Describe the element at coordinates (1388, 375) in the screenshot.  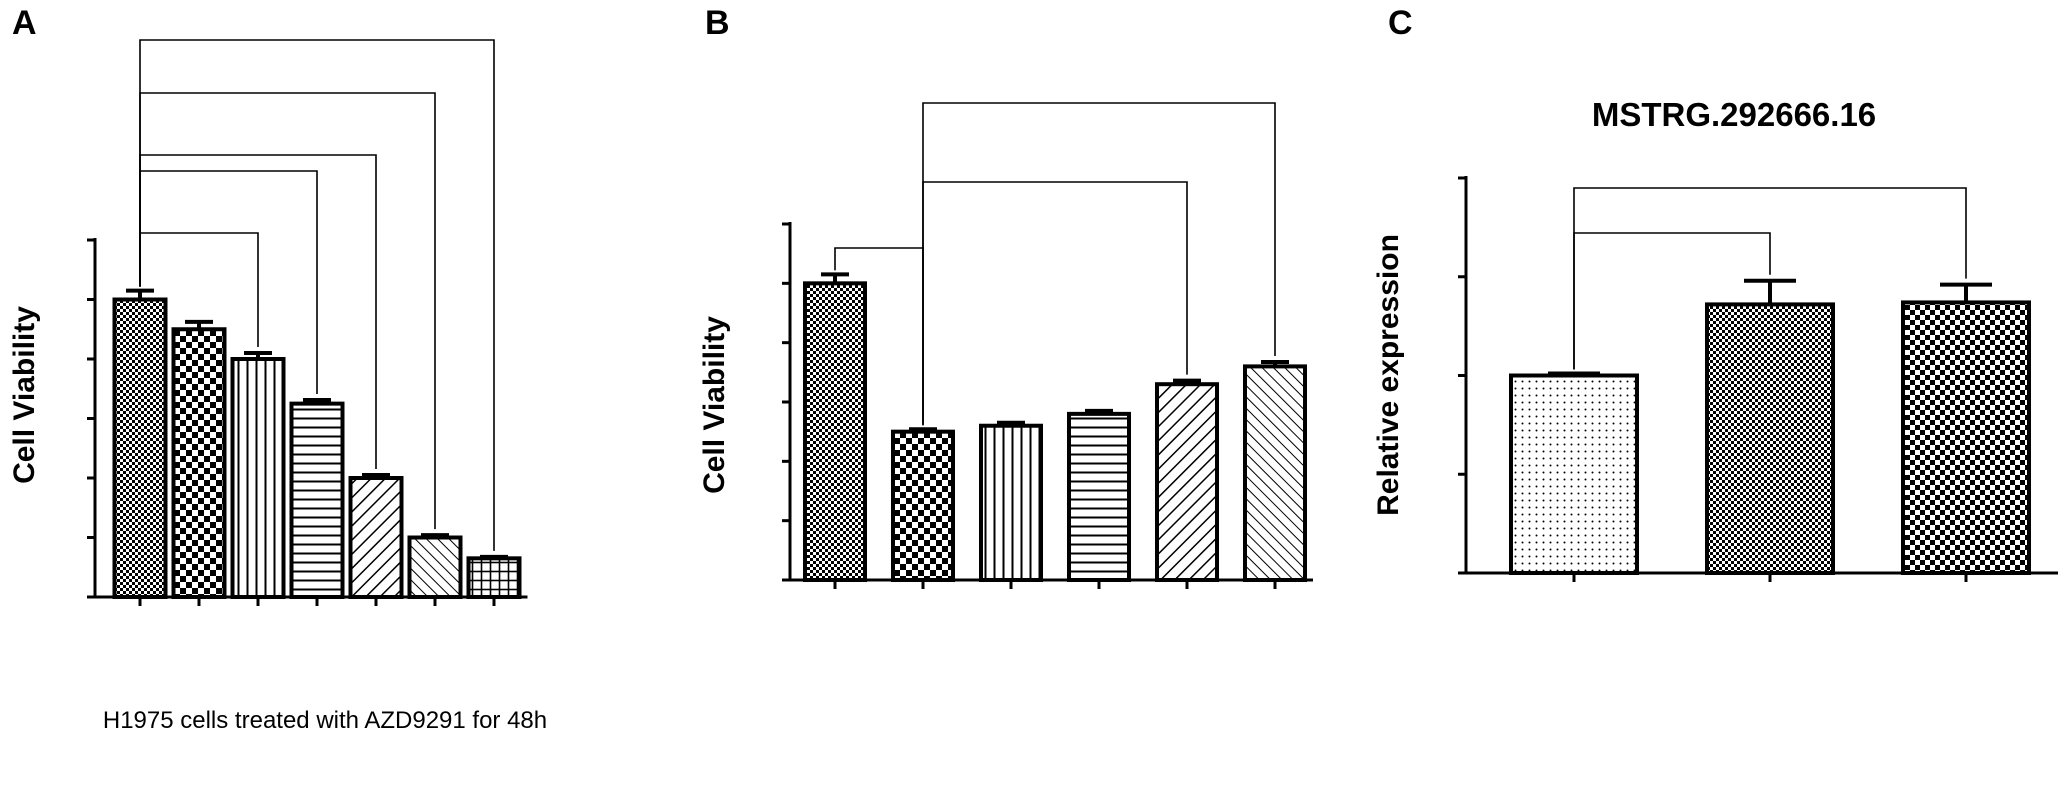
I see `panel-c-y-axis-title: Relative expression` at that location.